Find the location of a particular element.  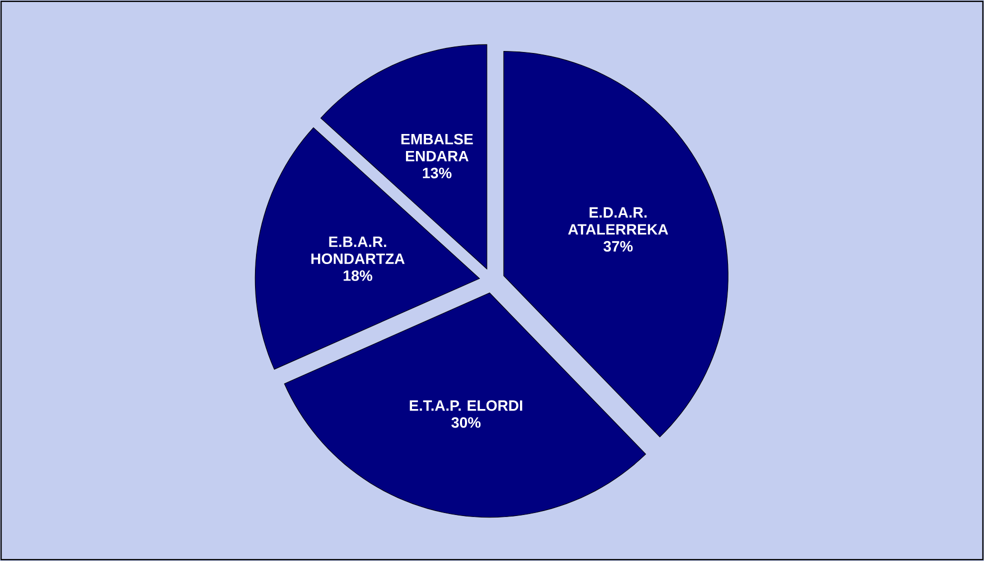

data-label: 37% is located at coordinates (618, 246).